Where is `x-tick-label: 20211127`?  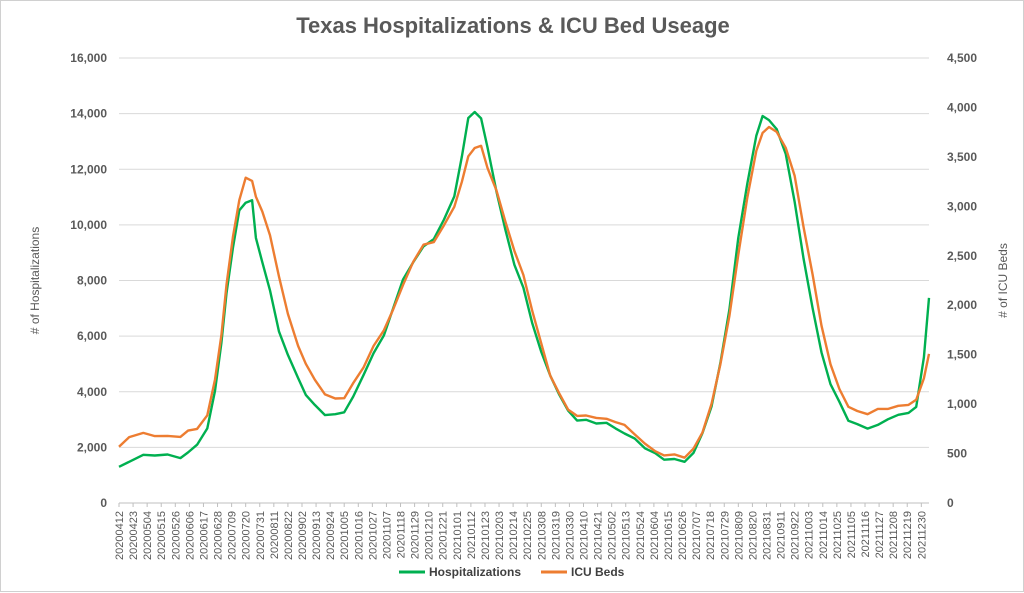
x-tick-label: 20211127 is located at coordinates (880, 534).